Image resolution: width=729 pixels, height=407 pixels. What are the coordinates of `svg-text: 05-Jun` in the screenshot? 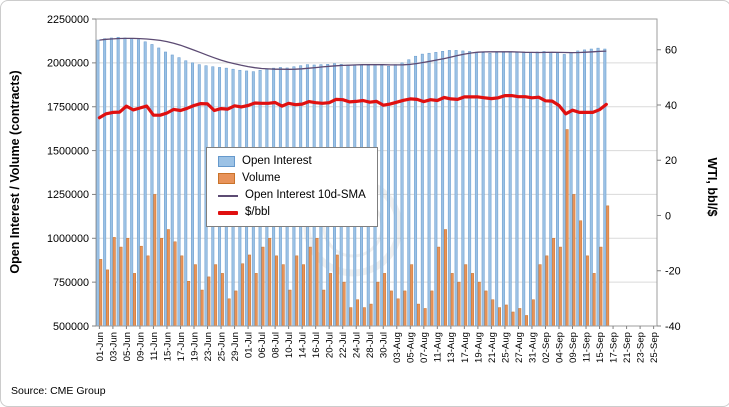 It's located at (127, 346).